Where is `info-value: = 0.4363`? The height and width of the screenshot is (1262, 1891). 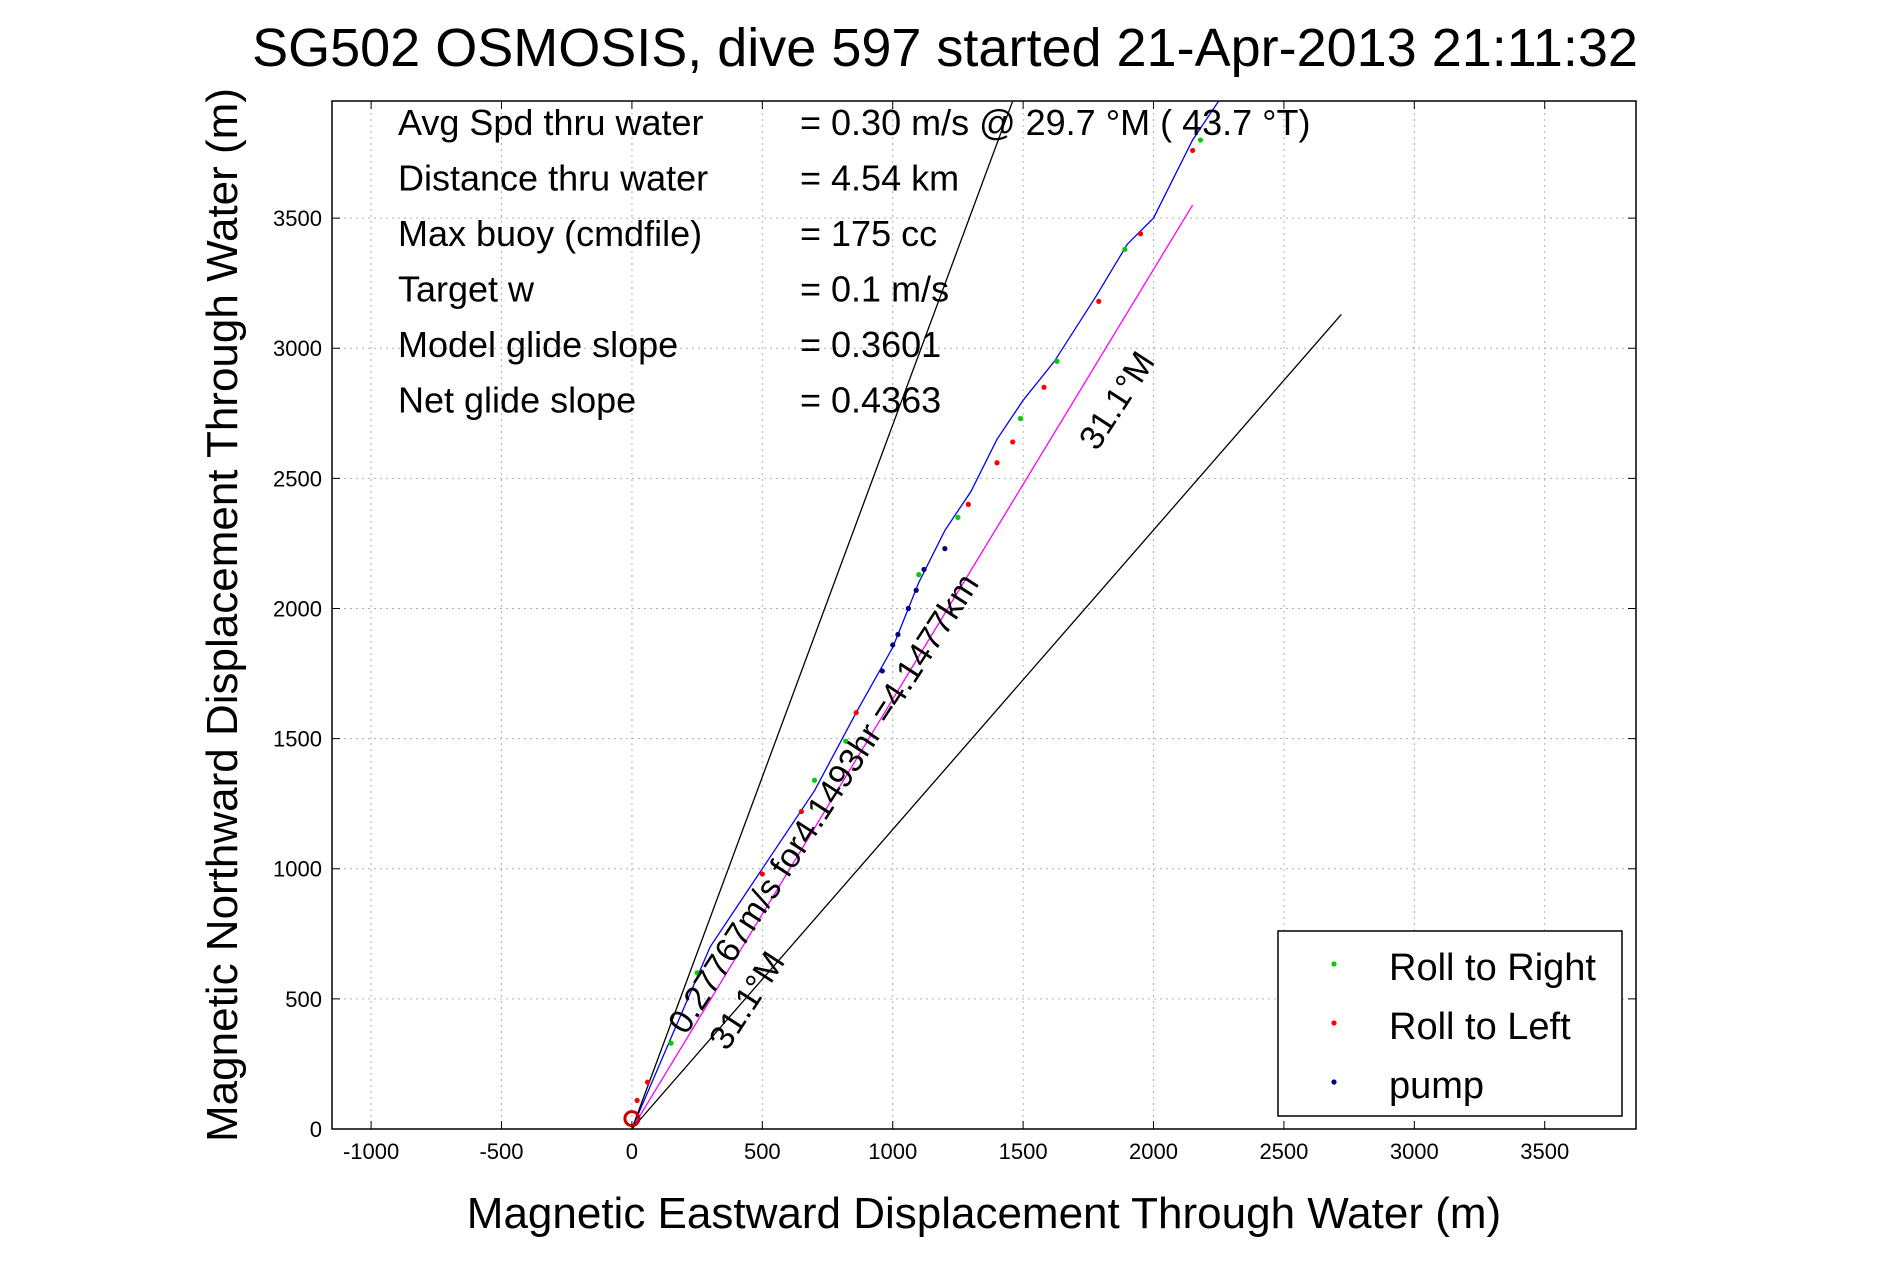
info-value: = 0.4363 is located at coordinates (870, 400).